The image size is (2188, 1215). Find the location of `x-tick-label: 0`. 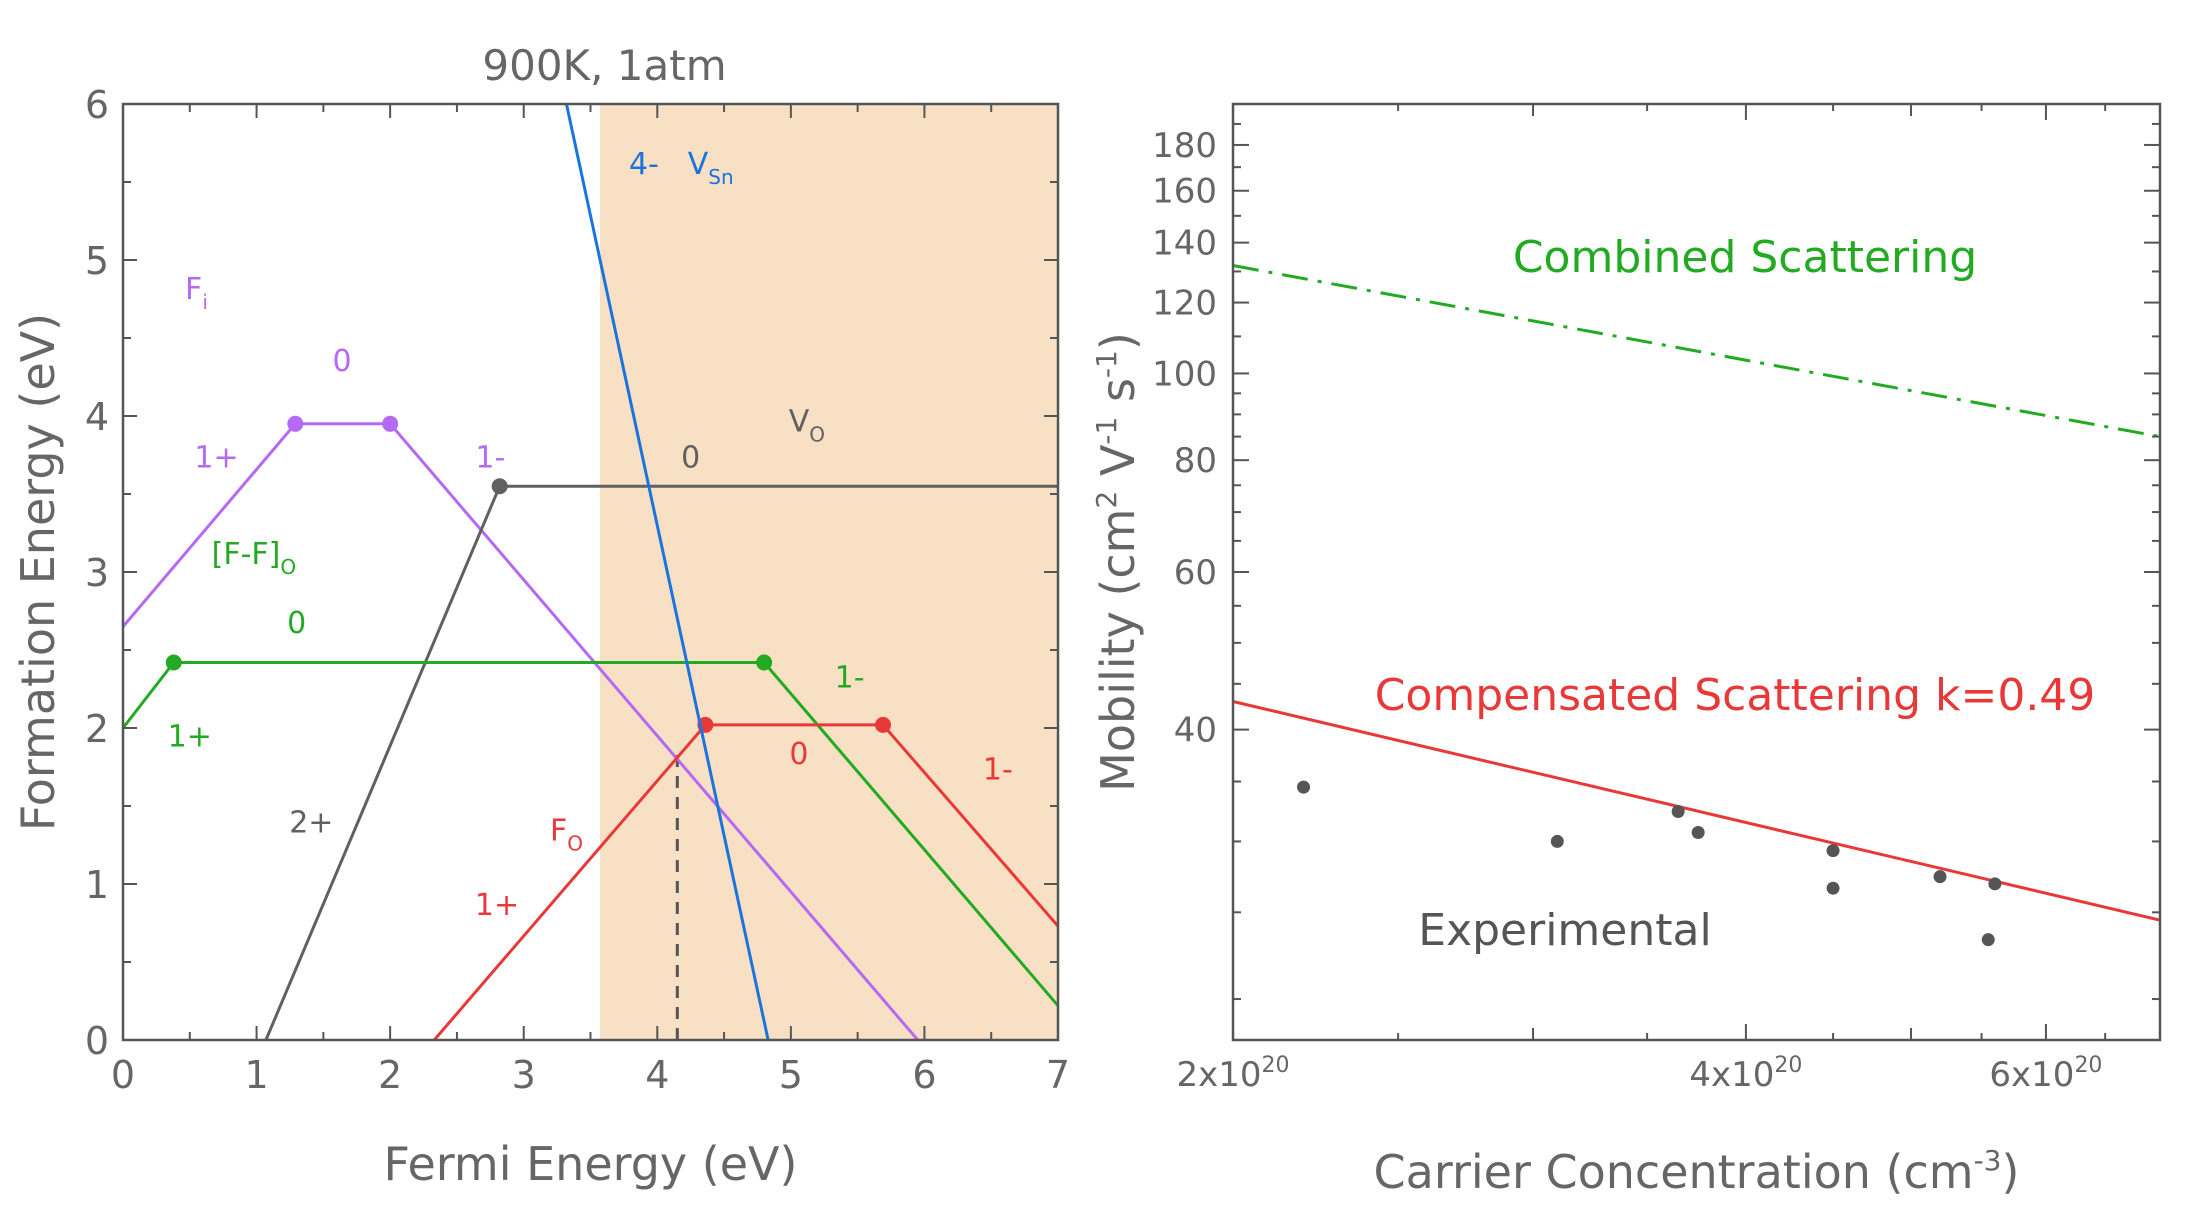

x-tick-label: 0 is located at coordinates (123, 1075).